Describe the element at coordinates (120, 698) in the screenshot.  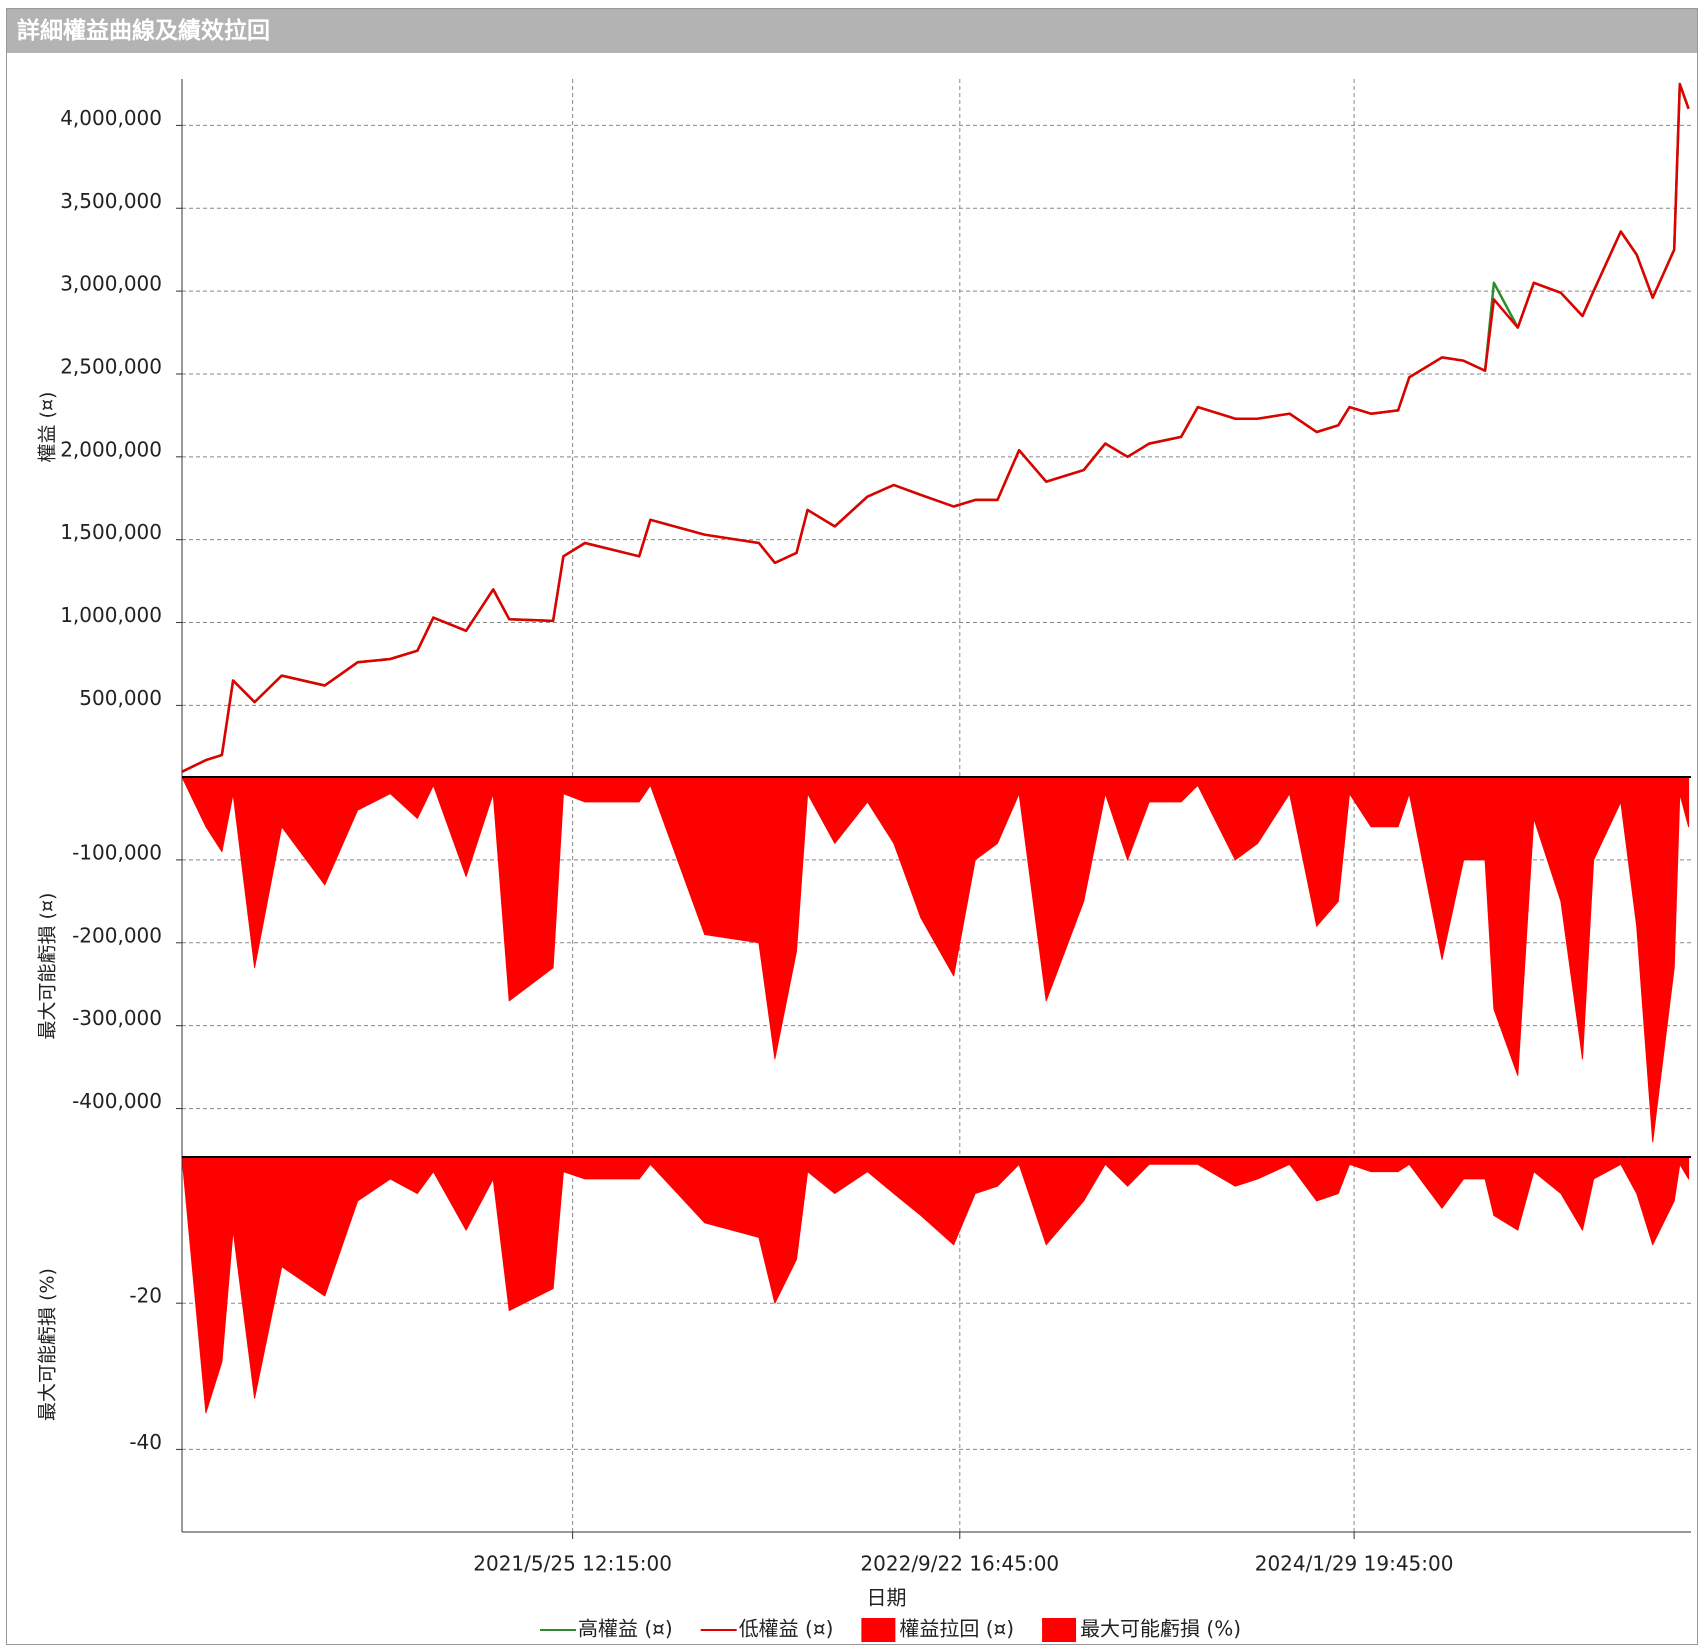
I see `y-tick-label: 500,000` at that location.